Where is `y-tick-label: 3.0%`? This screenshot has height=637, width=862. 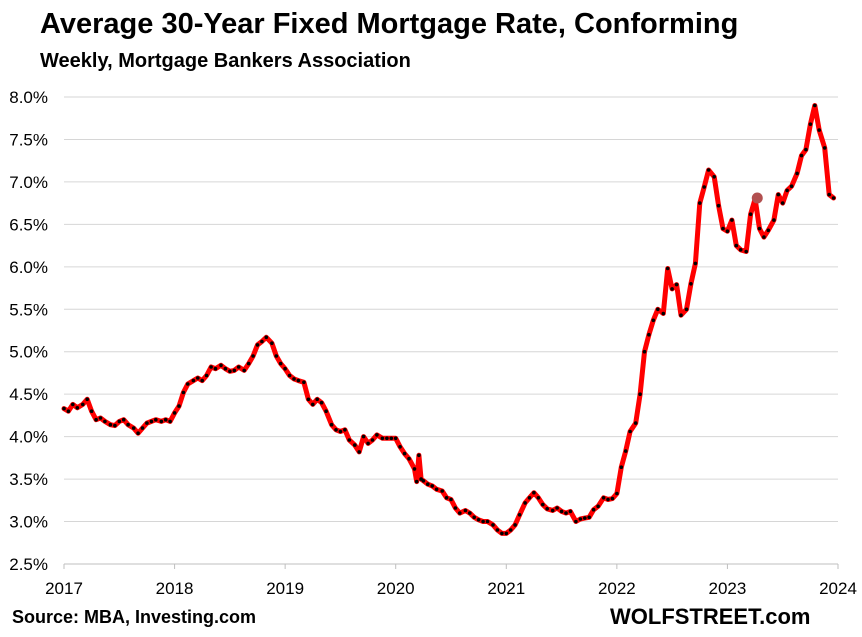
y-tick-label: 3.0% is located at coordinates (28, 522).